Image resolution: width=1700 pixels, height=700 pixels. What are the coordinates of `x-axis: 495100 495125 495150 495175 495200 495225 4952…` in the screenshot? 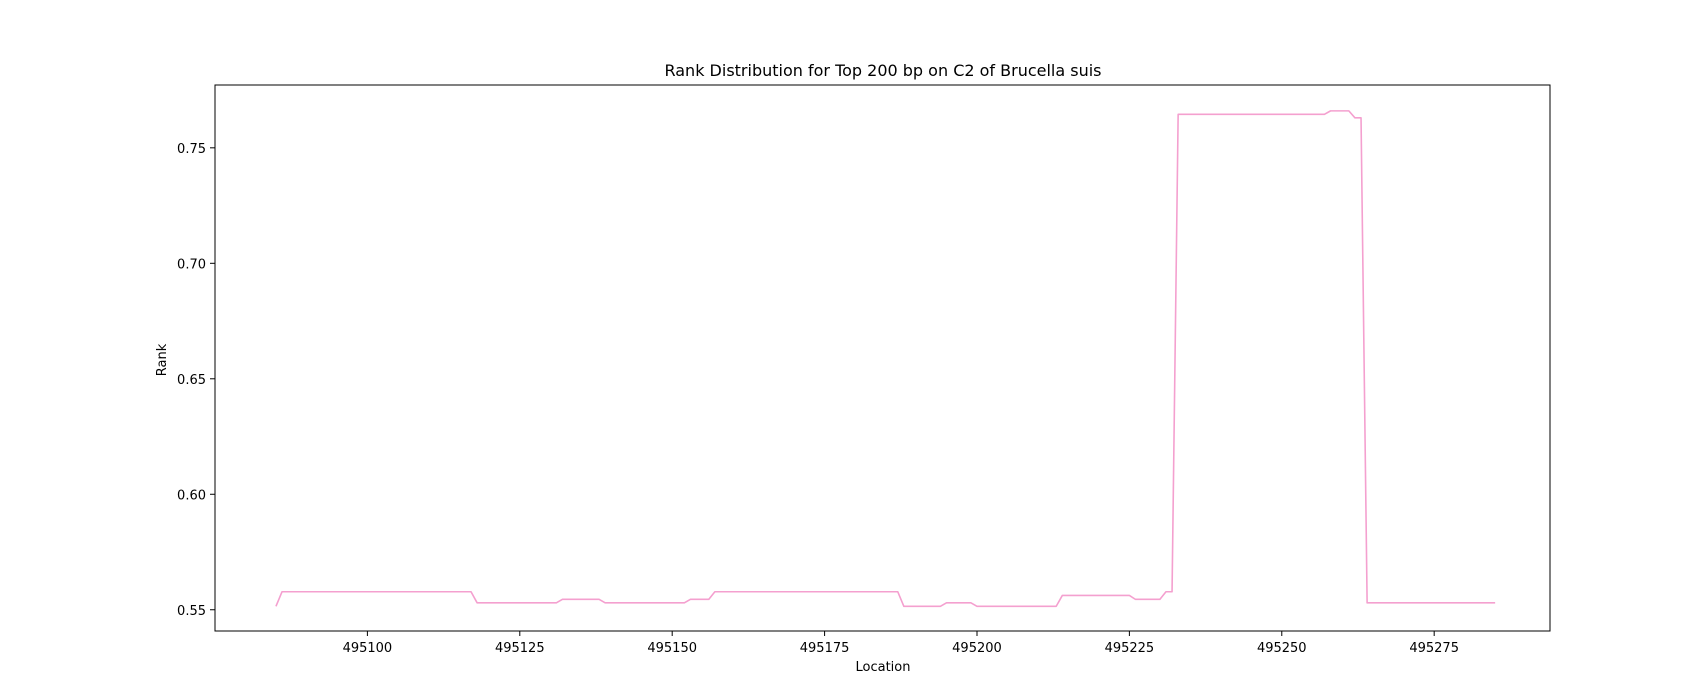 It's located at (901, 643).